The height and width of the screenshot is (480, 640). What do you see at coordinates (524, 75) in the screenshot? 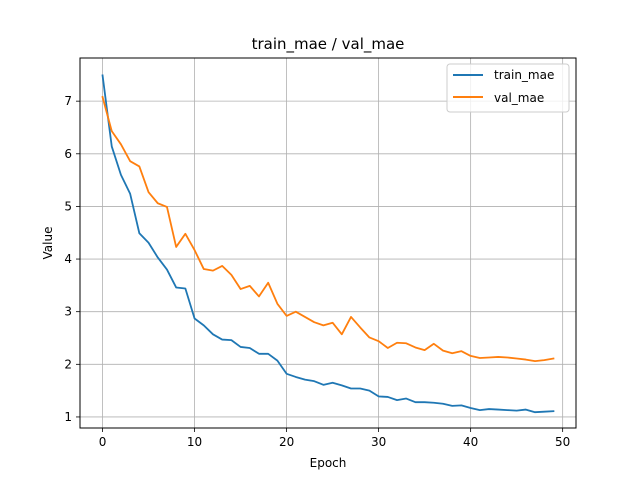
I see `legend-label-train-mae: train_mae` at bounding box center [524, 75].